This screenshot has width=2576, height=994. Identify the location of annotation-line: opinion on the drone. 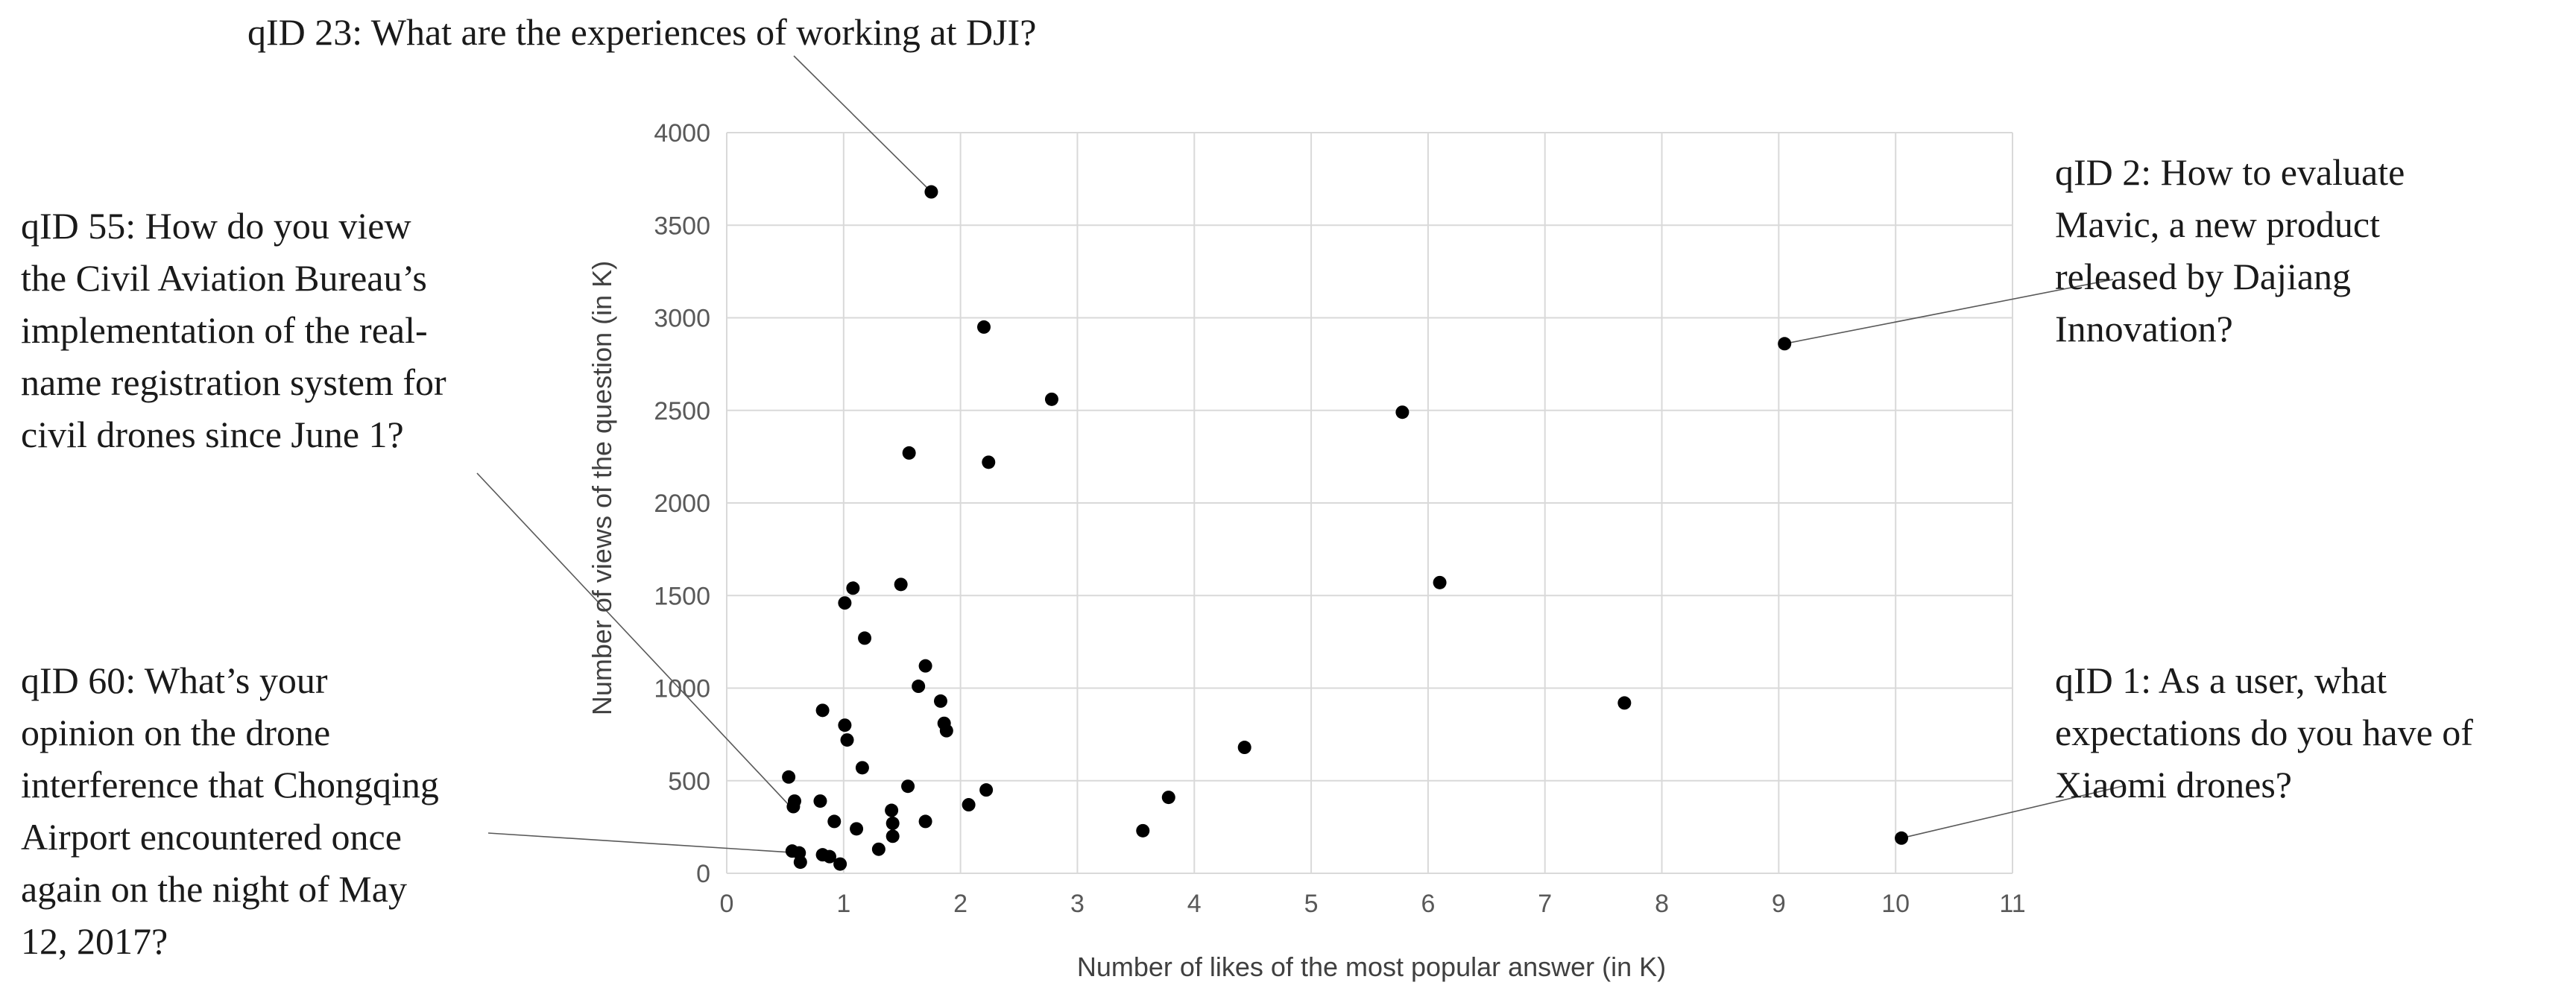
(175, 732).